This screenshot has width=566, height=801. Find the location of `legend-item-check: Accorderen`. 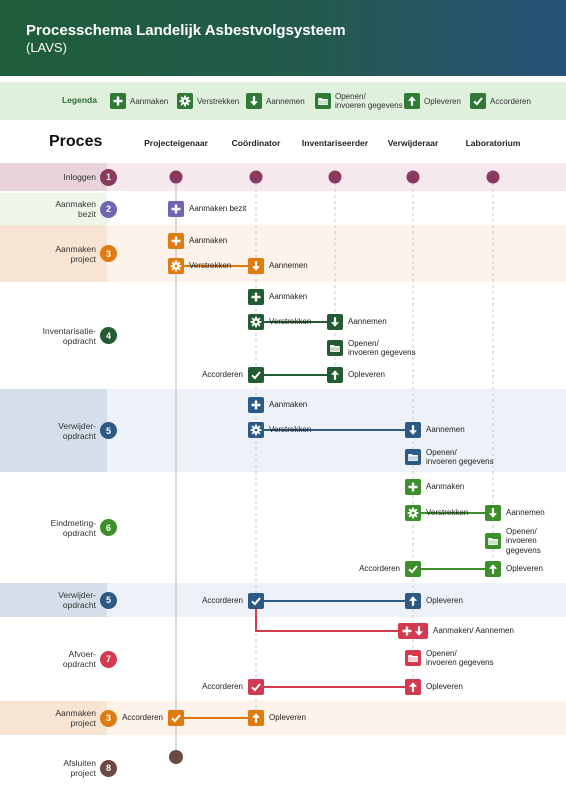

legend-item-check: Accorderen is located at coordinates (500, 101).